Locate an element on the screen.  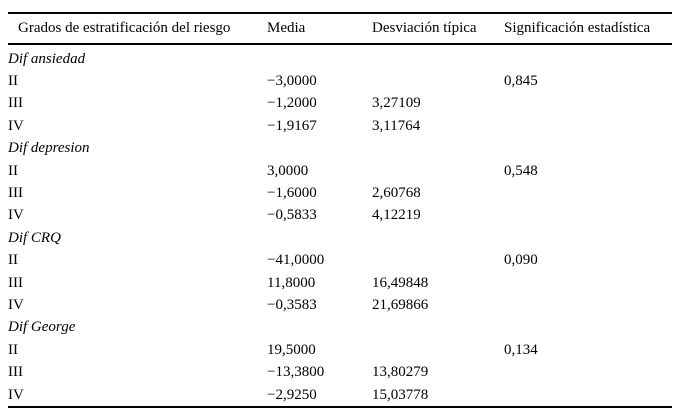
table-row: IV −0,5833 4,12219 is located at coordinates (340, 216).